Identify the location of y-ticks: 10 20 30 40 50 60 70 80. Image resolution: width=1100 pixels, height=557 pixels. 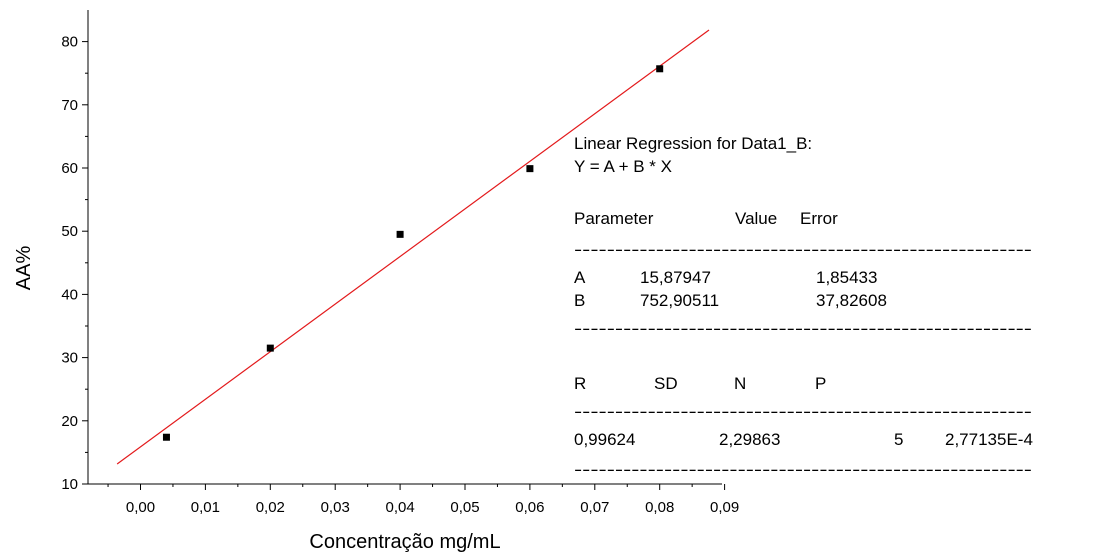
(74, 263).